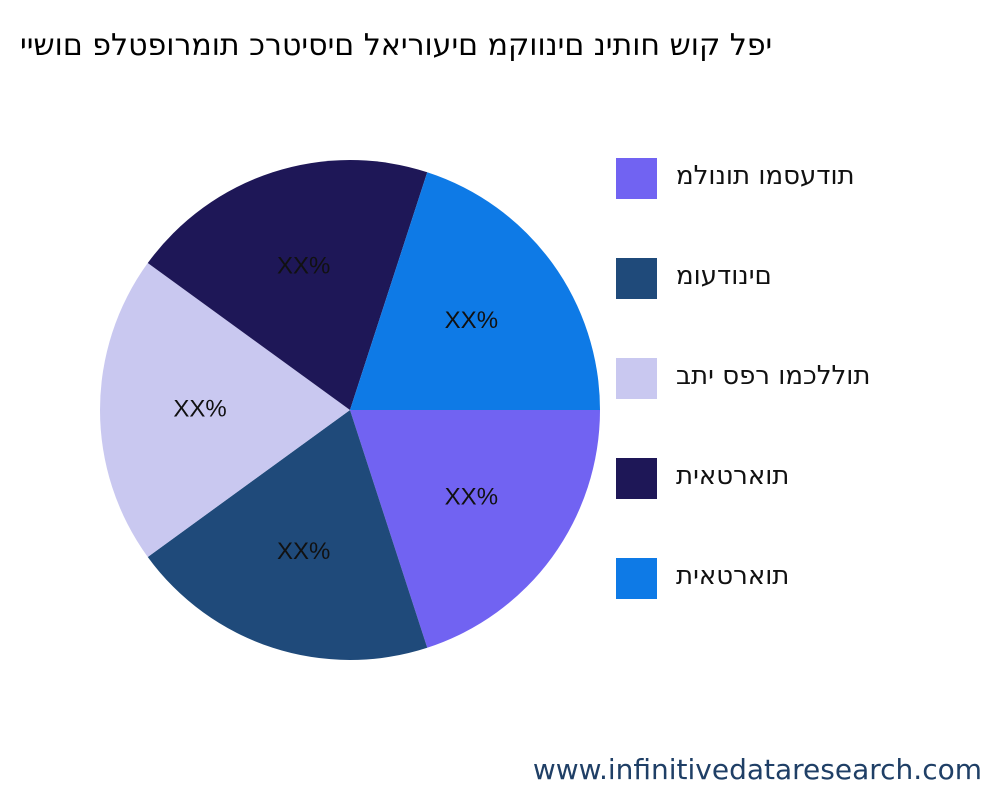  What do you see at coordinates (773, 376) in the screenshot?
I see `legend-label: תוללכמו רפס יתב` at bounding box center [773, 376].